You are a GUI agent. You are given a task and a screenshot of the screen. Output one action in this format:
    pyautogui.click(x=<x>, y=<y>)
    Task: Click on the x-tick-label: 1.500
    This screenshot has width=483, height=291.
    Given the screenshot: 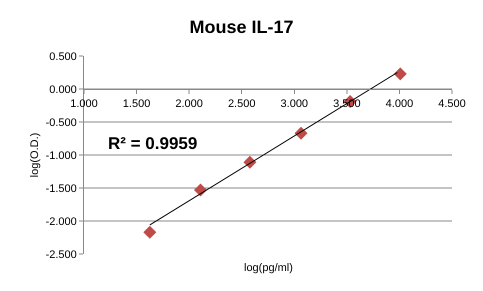 What is the action you would take?
    pyautogui.click(x=136, y=104)
    